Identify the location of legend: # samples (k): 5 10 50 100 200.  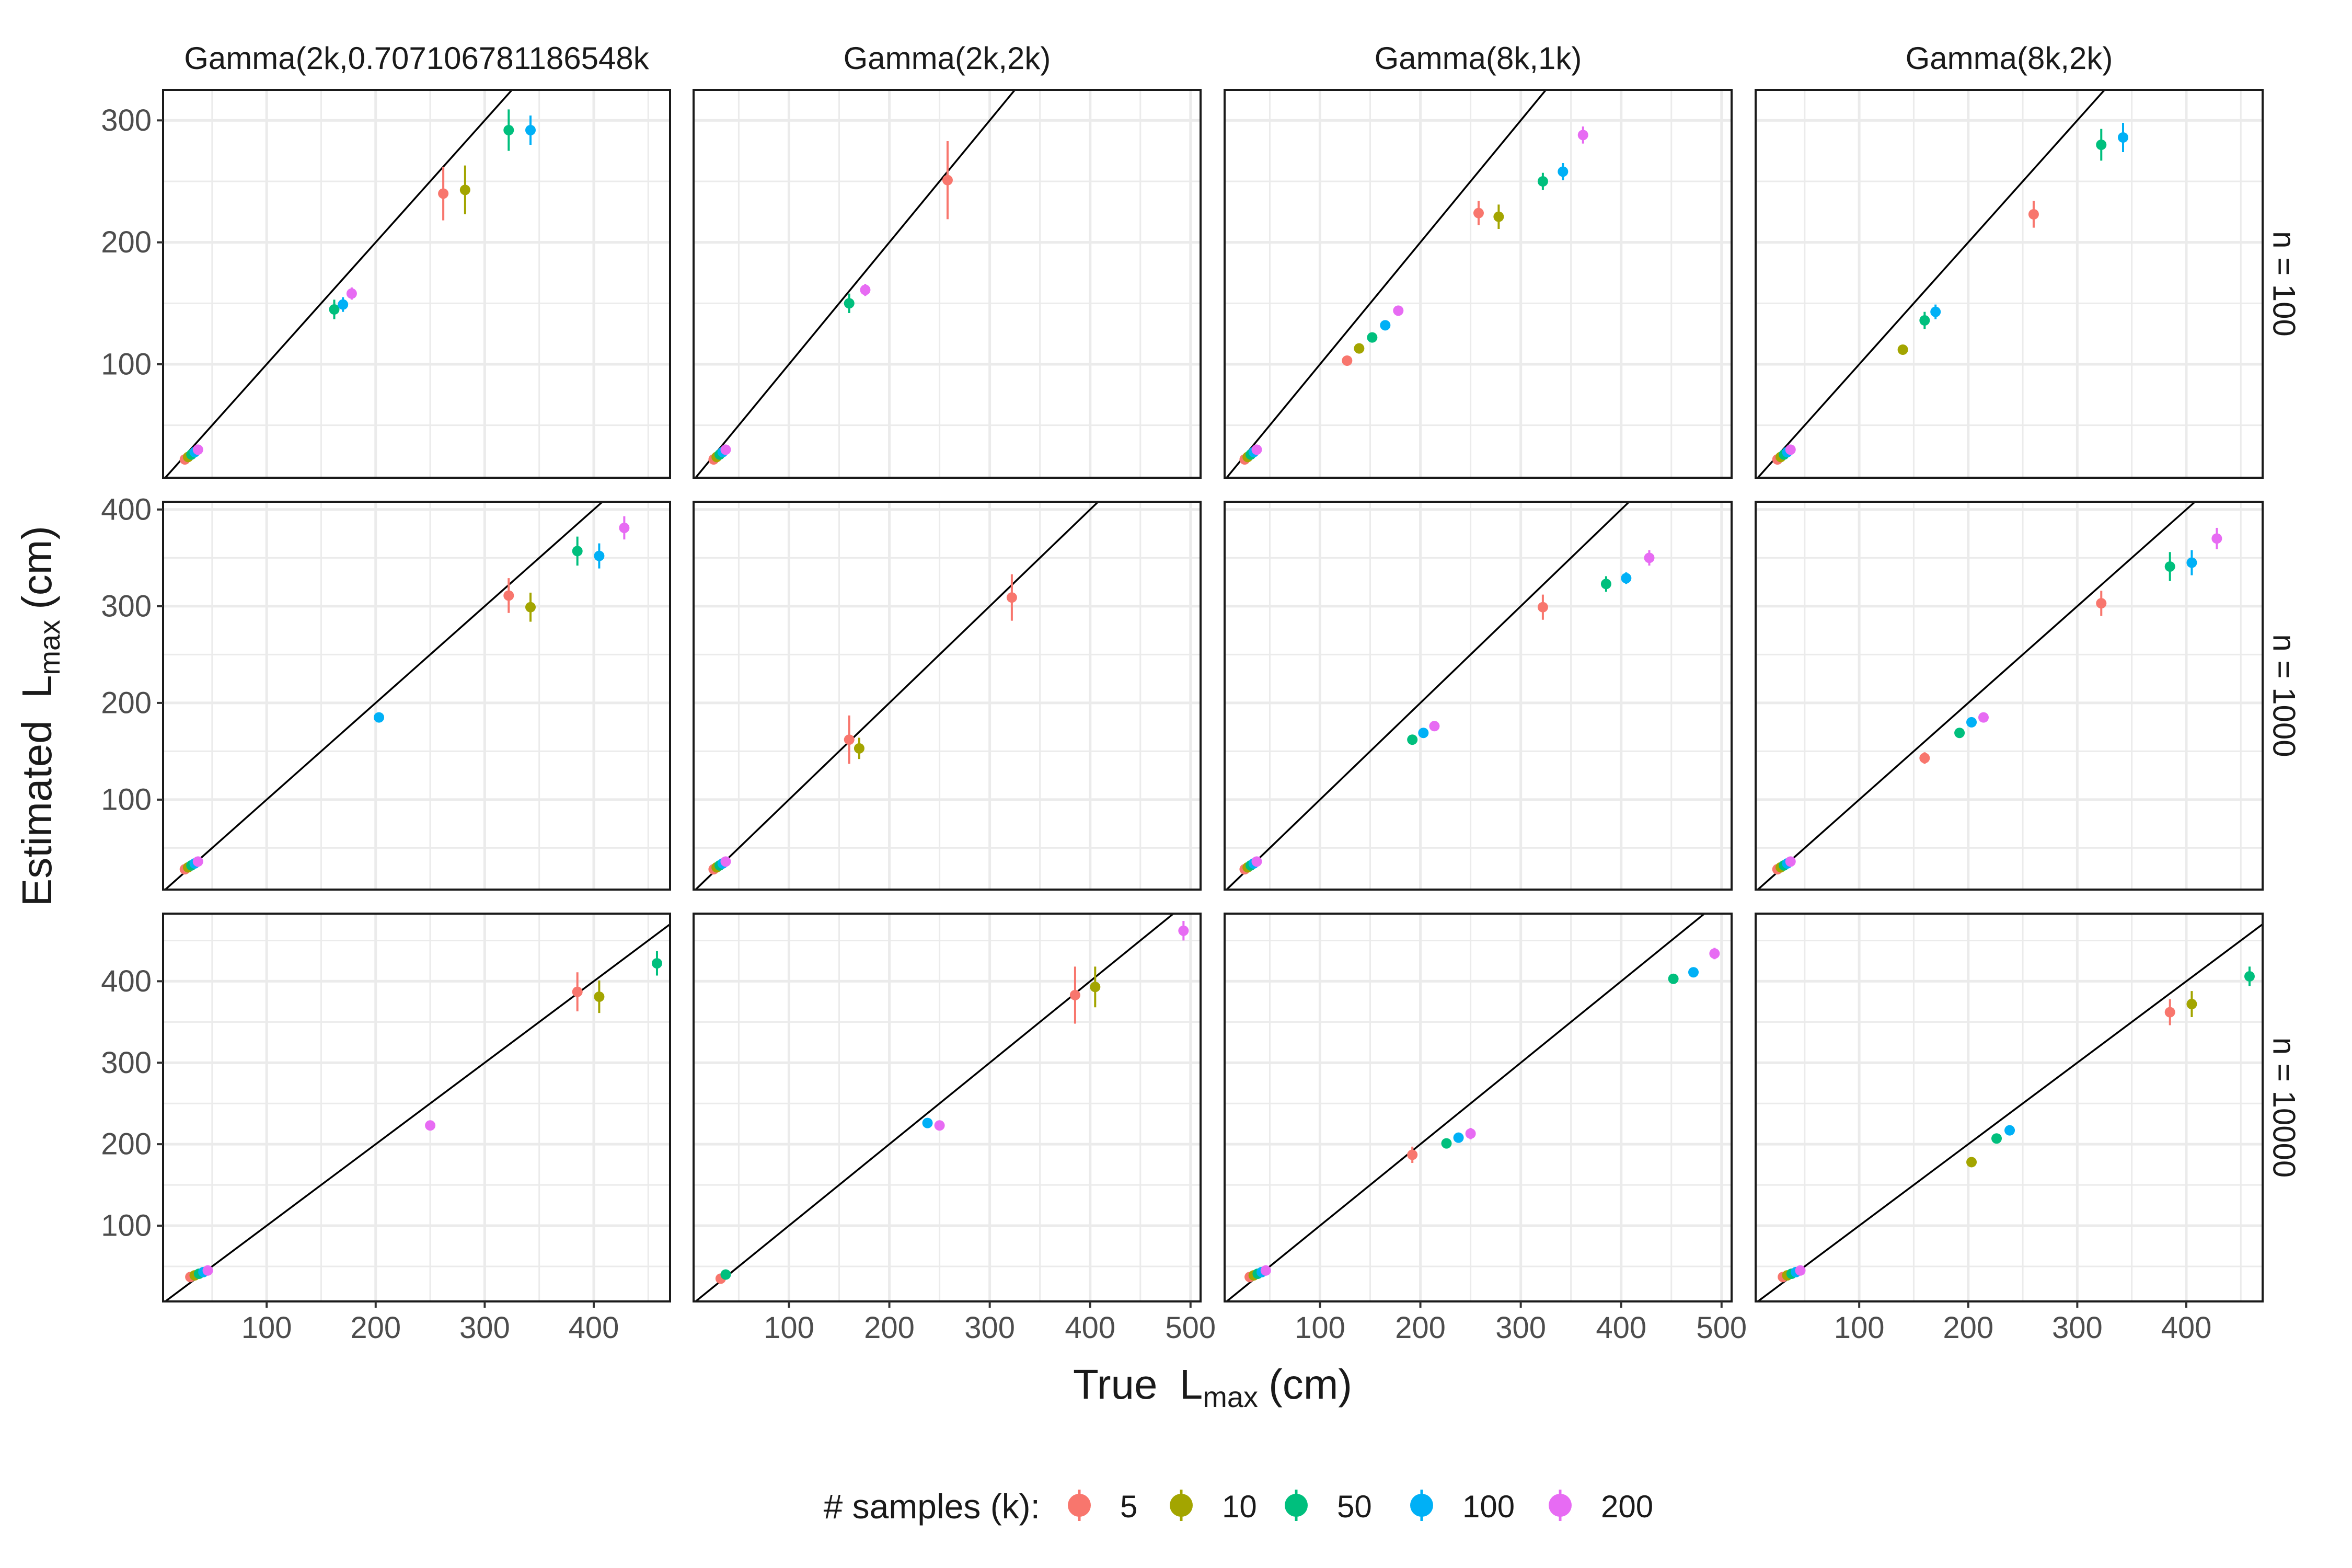
(1239, 1506).